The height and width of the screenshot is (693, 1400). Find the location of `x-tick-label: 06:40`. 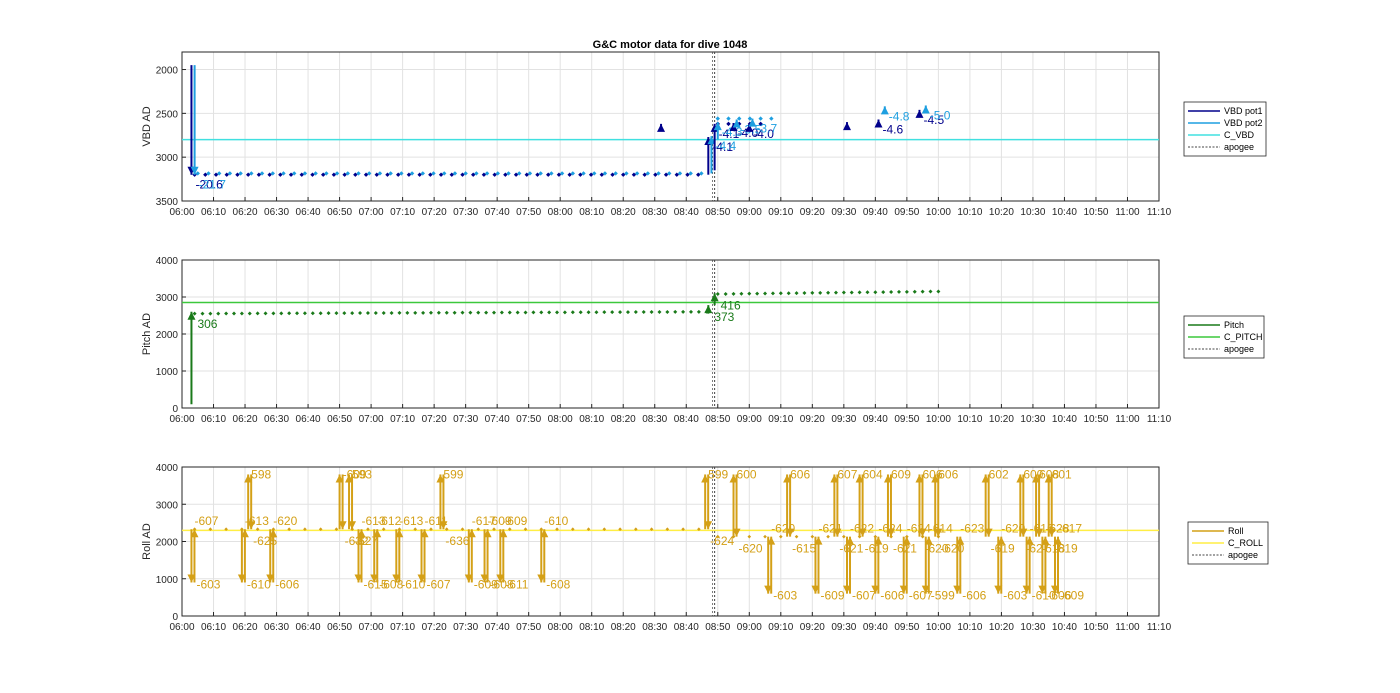

x-tick-label: 06:40 is located at coordinates (308, 212).